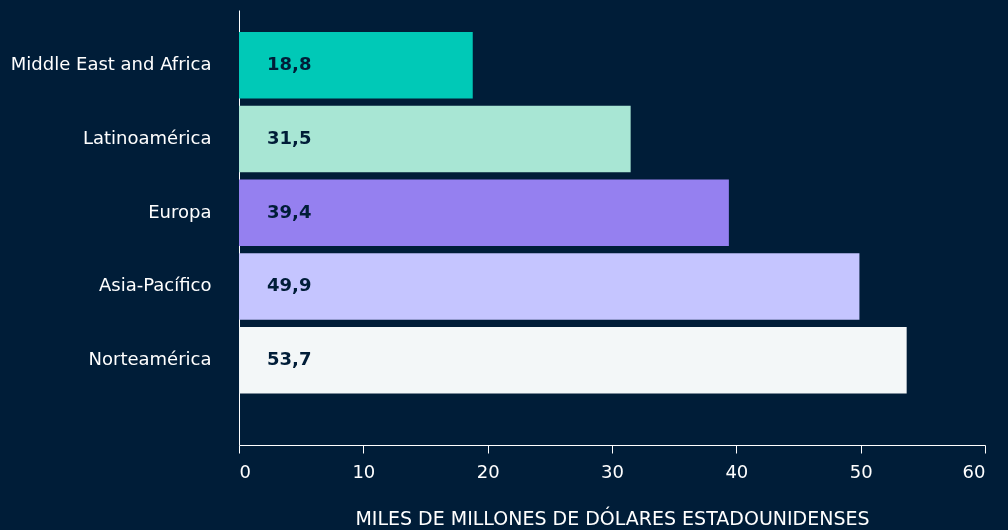  What do you see at coordinates (861, 471) in the screenshot?
I see `x-tick-label: 50` at bounding box center [861, 471].